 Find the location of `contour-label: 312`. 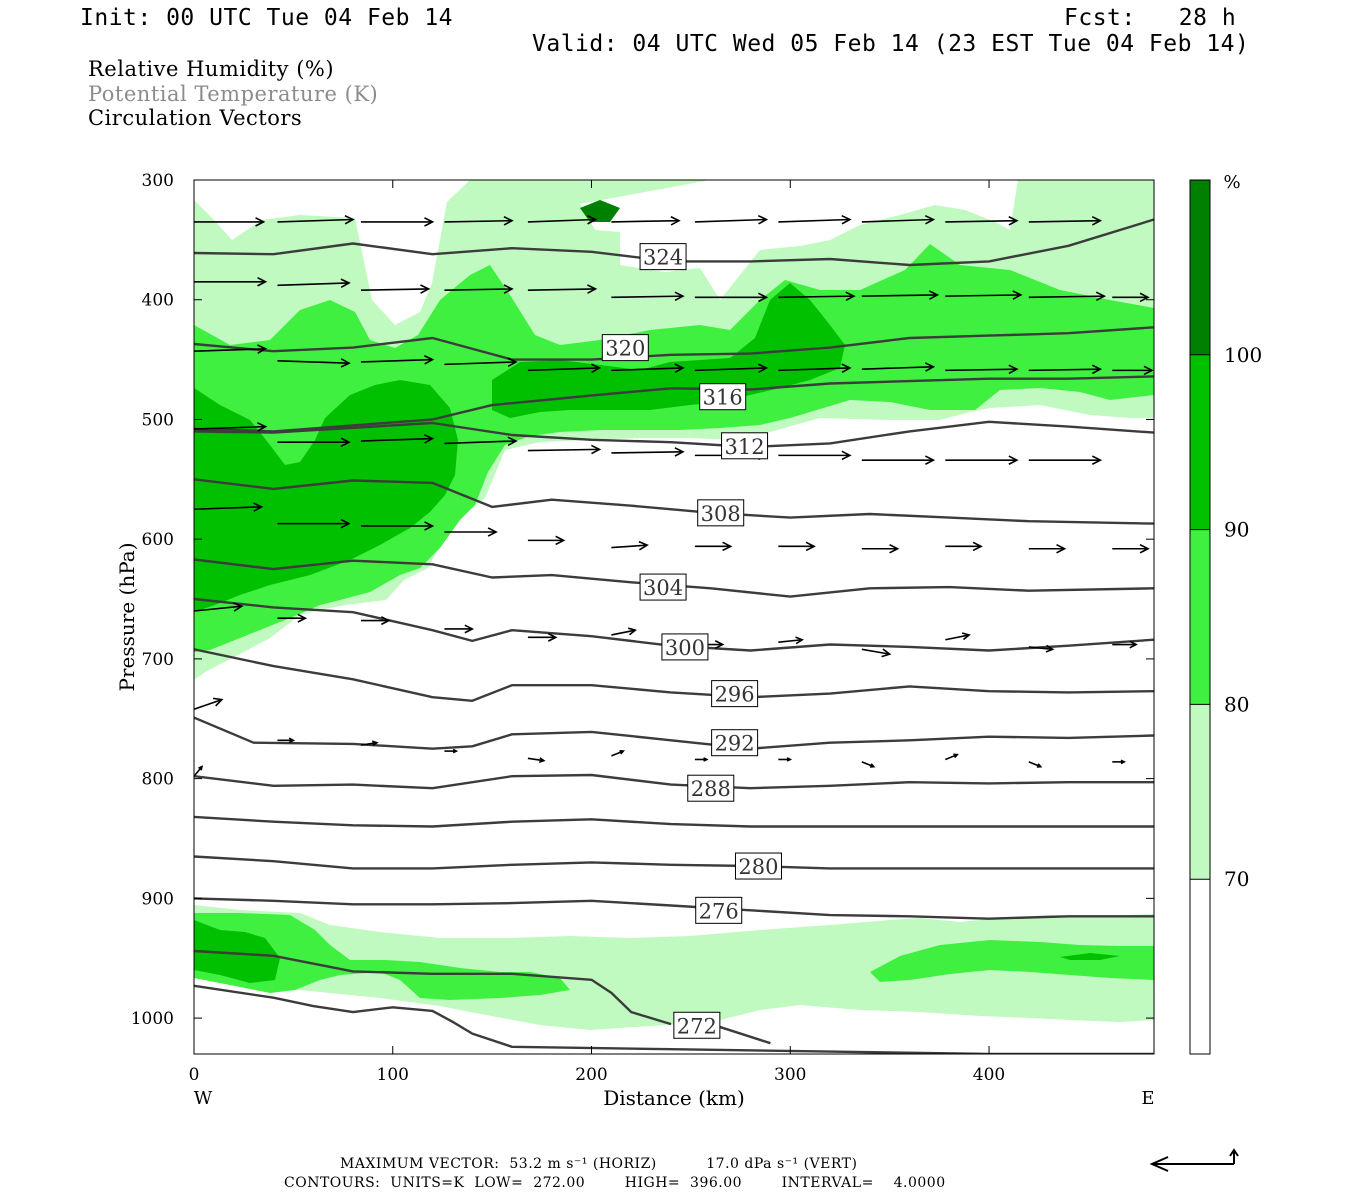

contour-label: 312 is located at coordinates (745, 447).